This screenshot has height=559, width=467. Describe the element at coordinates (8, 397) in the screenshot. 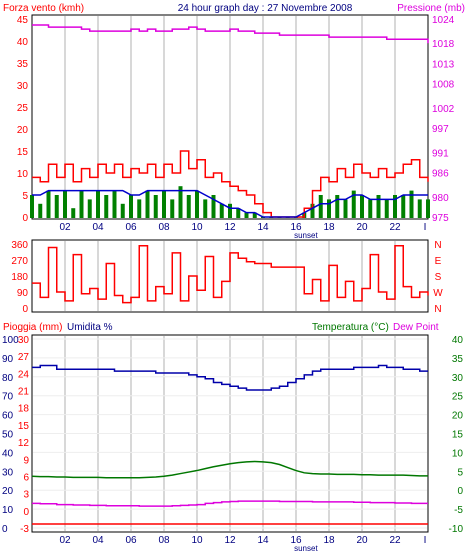

I see `rain-tick-label: 70` at that location.